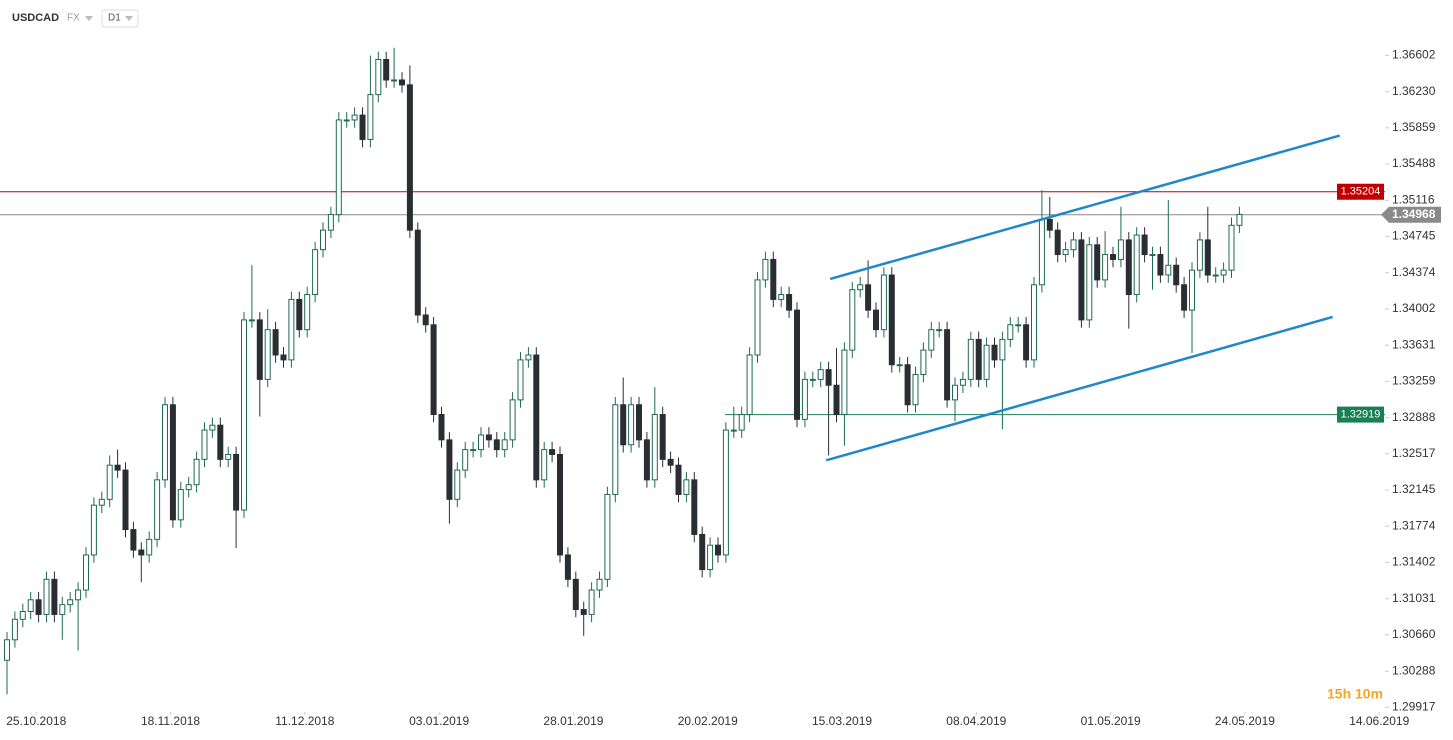  I want to click on x-tick-label: 24.05.2019, so click(1245, 721).